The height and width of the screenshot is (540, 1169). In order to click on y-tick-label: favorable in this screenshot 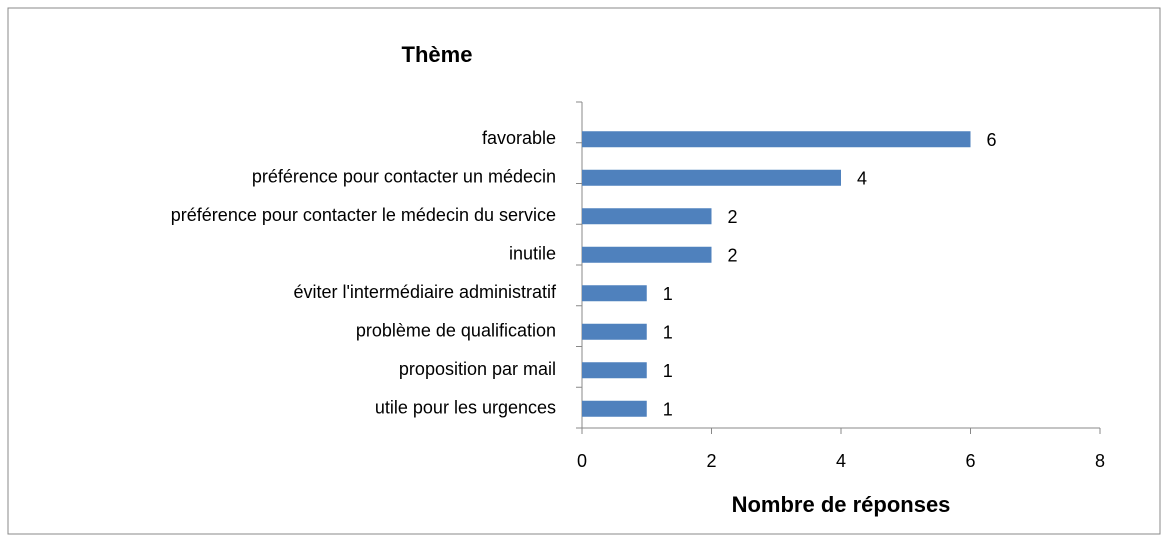, I will do `click(519, 138)`.